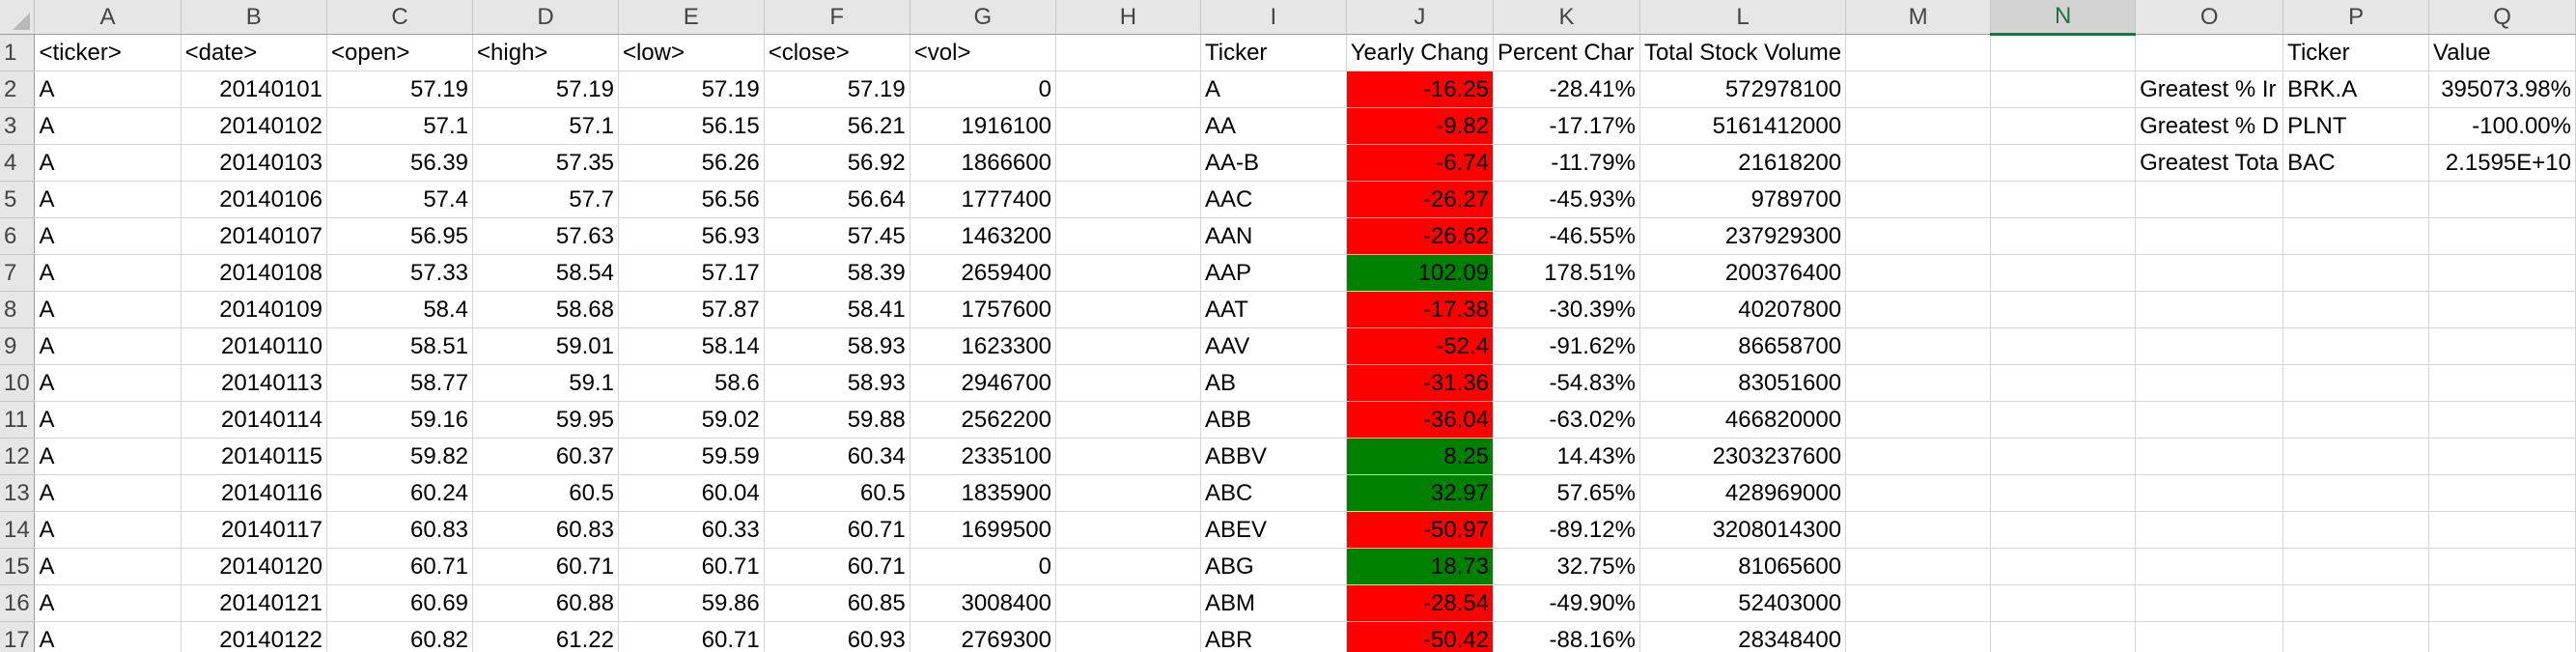 Image resolution: width=2576 pixels, height=652 pixels. What do you see at coordinates (837, 603) in the screenshot?
I see `cell-f-16: 60.85` at bounding box center [837, 603].